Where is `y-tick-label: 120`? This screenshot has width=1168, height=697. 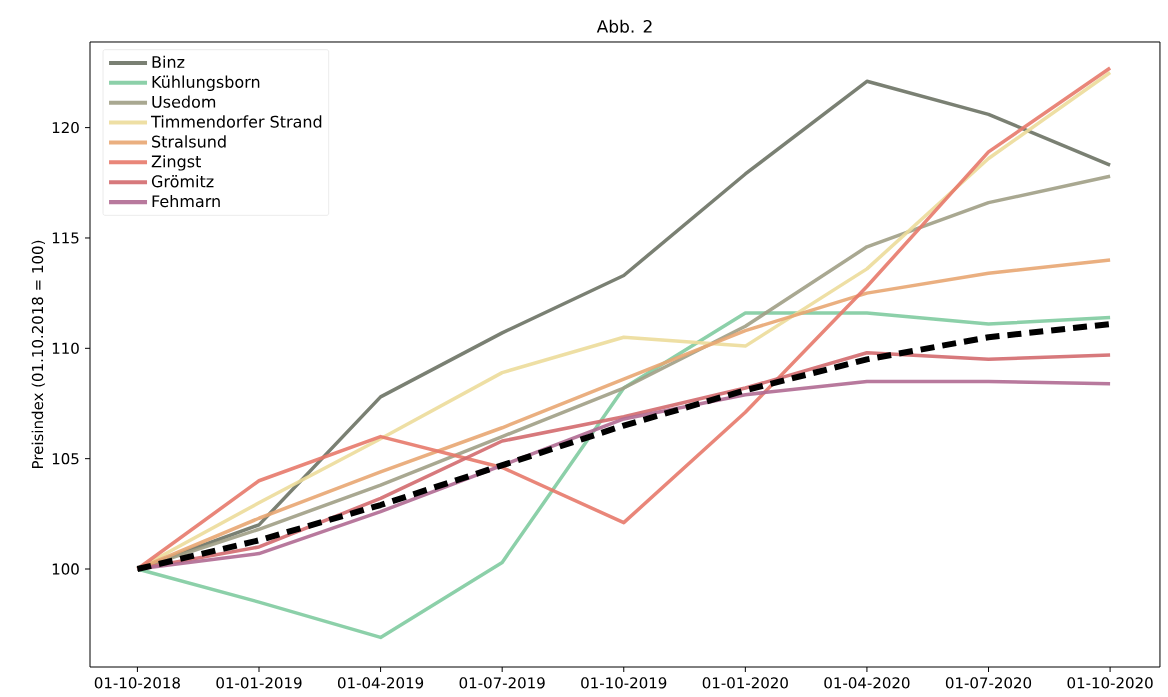
y-tick-label: 120 is located at coordinates (65, 127).